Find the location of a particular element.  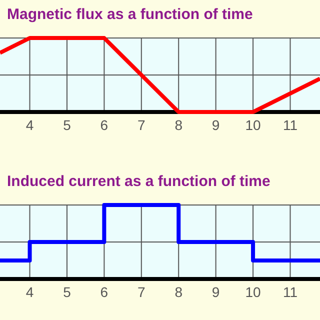

chart-title: Induced current as a function of time is located at coordinates (138, 181).